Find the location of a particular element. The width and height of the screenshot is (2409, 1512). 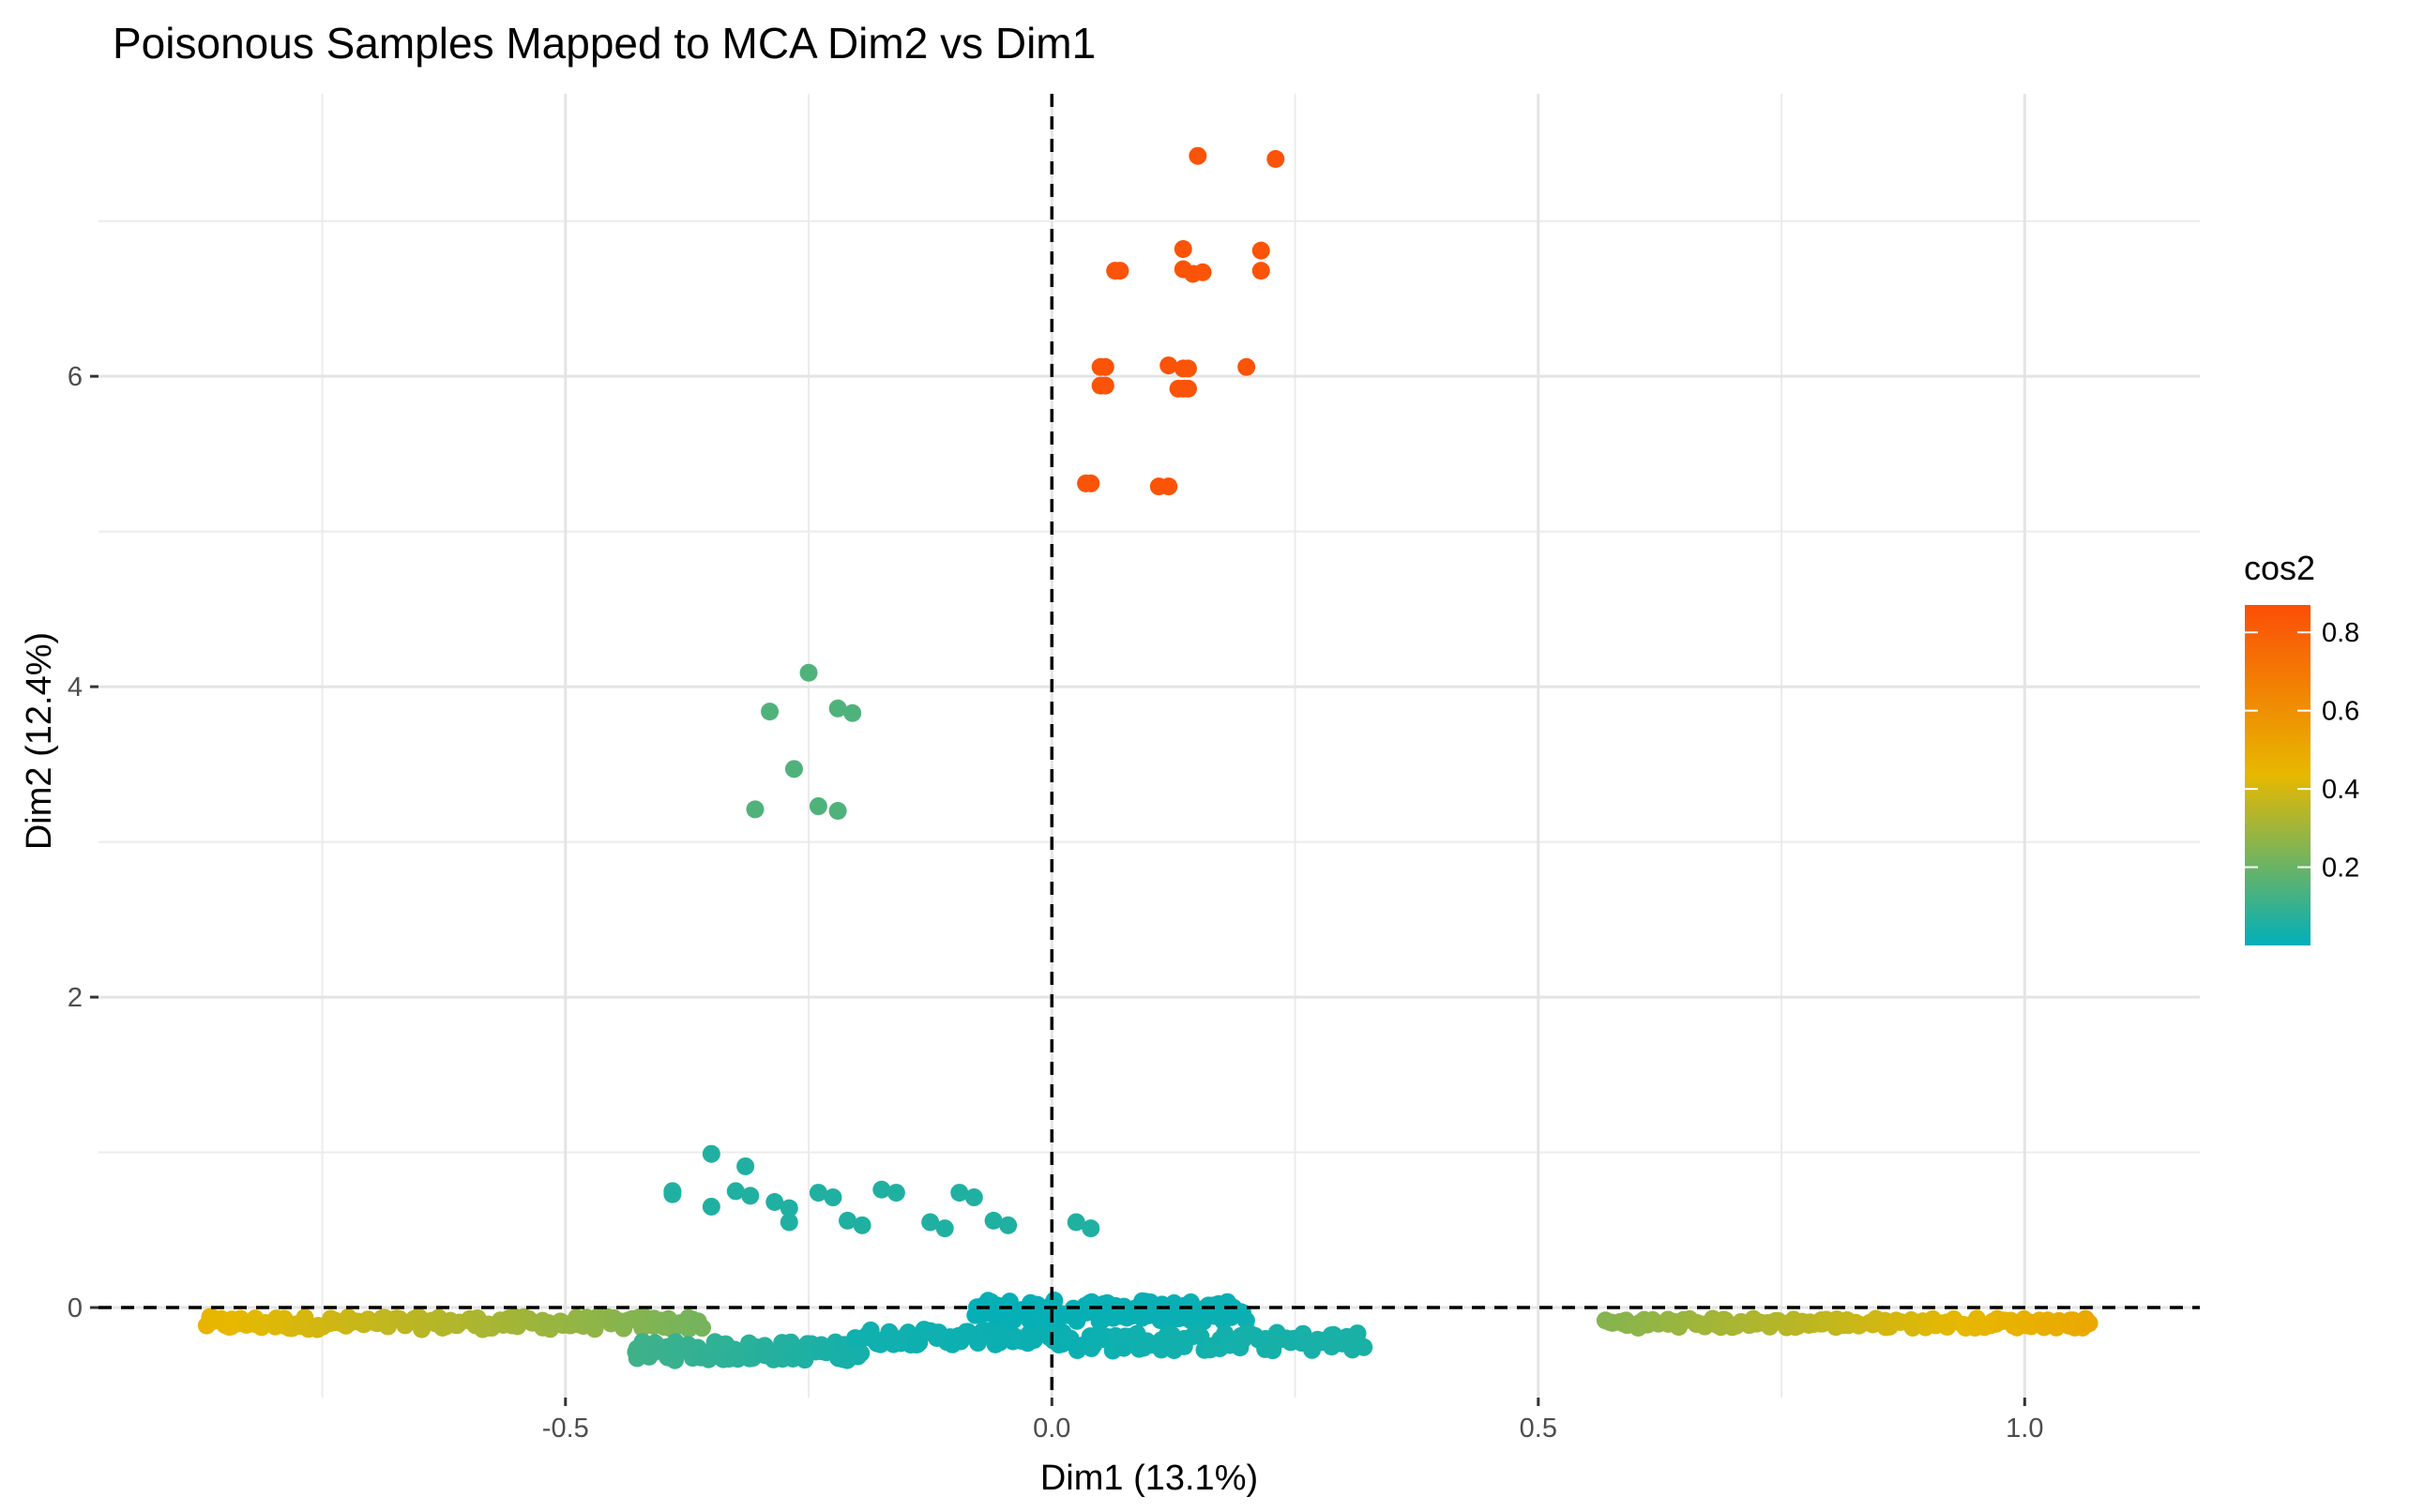

x-tick-label: 1.0 is located at coordinates (2024, 1429).